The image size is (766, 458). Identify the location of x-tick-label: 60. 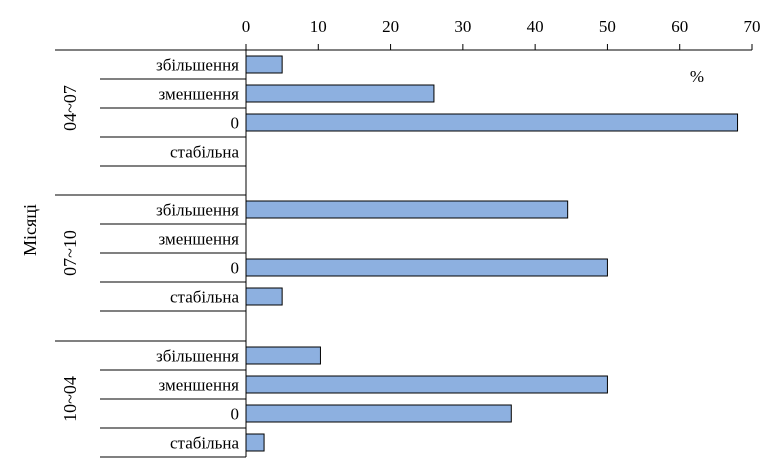
(679, 26).